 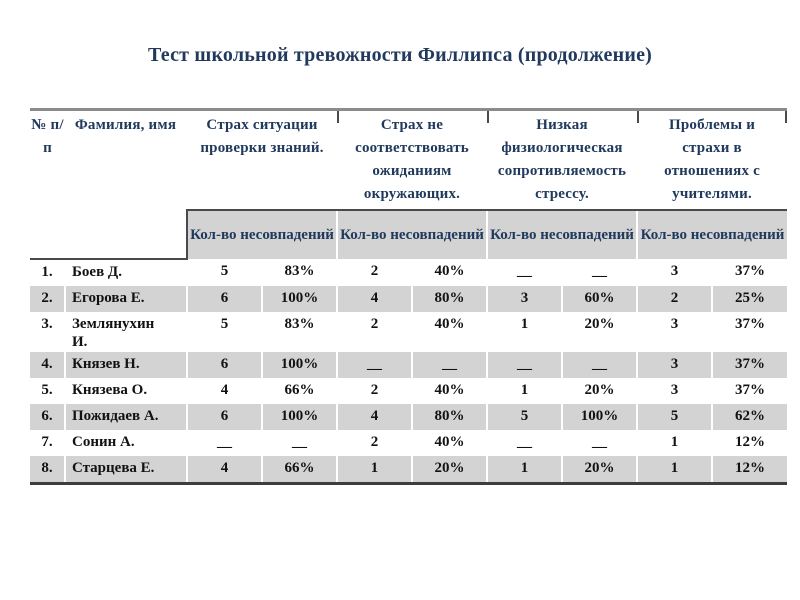 What do you see at coordinates (749, 299) in the screenshot?
I see `cell-value: 25%` at bounding box center [749, 299].